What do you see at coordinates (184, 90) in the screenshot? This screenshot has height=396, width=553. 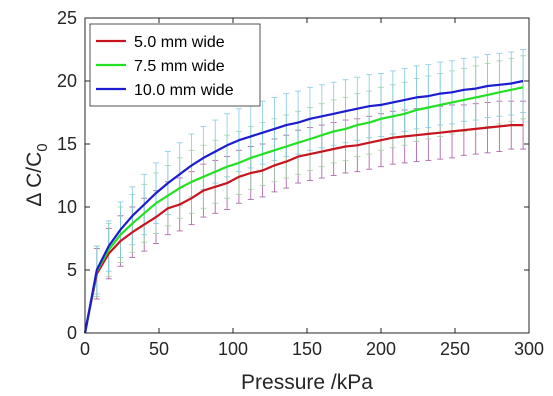 I see `legend-label: 10.0 mm wide` at bounding box center [184, 90].